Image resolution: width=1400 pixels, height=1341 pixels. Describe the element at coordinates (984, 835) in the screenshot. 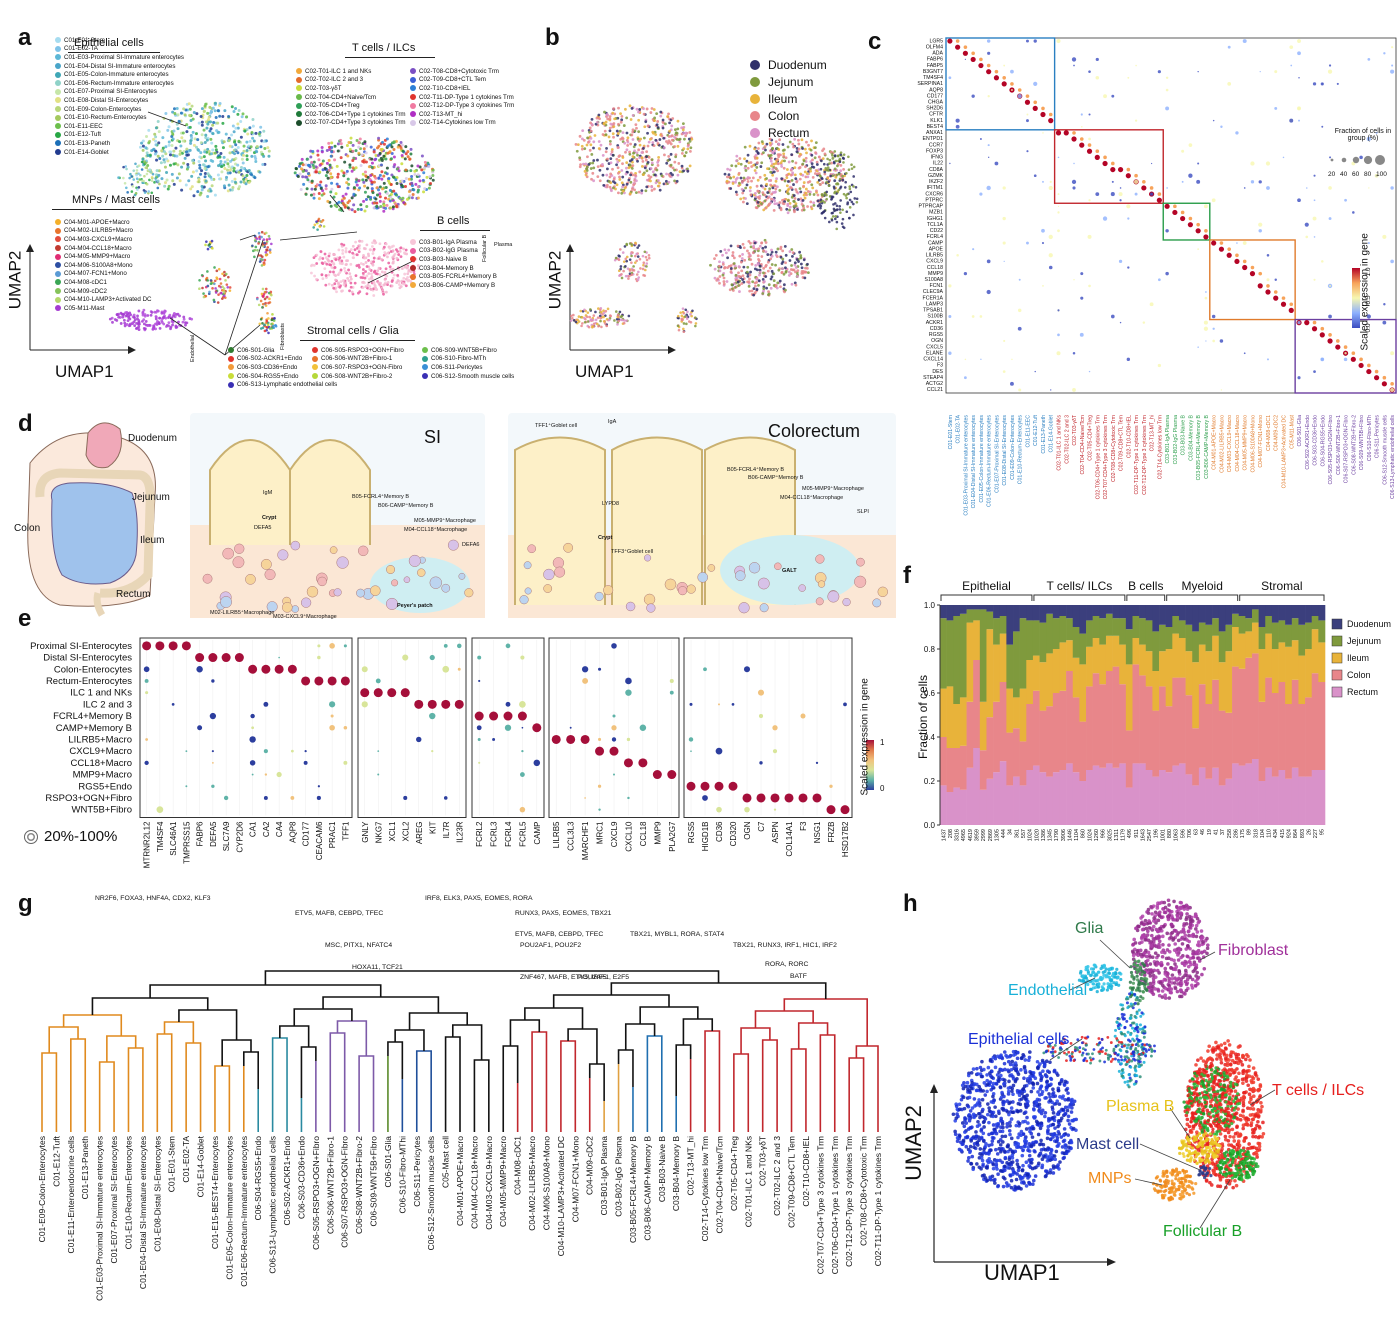

I see `cell-count-label: 2999` at that location.